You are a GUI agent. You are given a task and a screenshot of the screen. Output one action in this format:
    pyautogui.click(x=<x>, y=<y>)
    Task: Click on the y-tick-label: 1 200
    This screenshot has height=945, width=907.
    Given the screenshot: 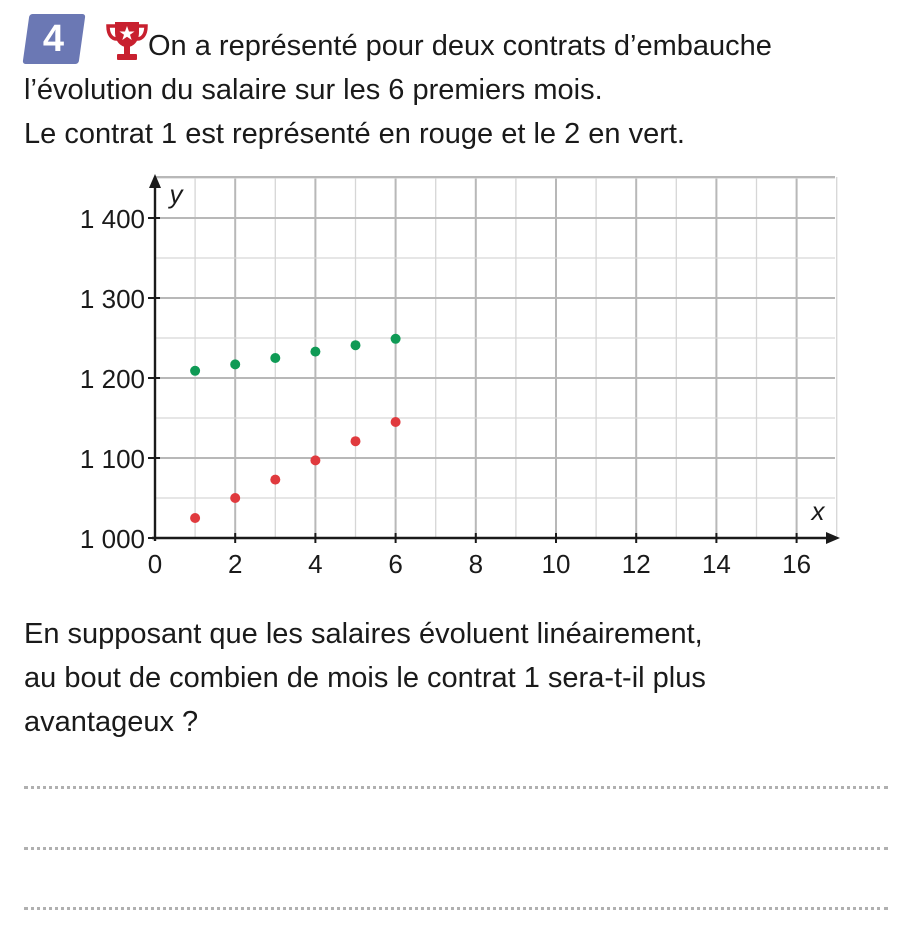 What is the action you would take?
    pyautogui.click(x=112, y=379)
    